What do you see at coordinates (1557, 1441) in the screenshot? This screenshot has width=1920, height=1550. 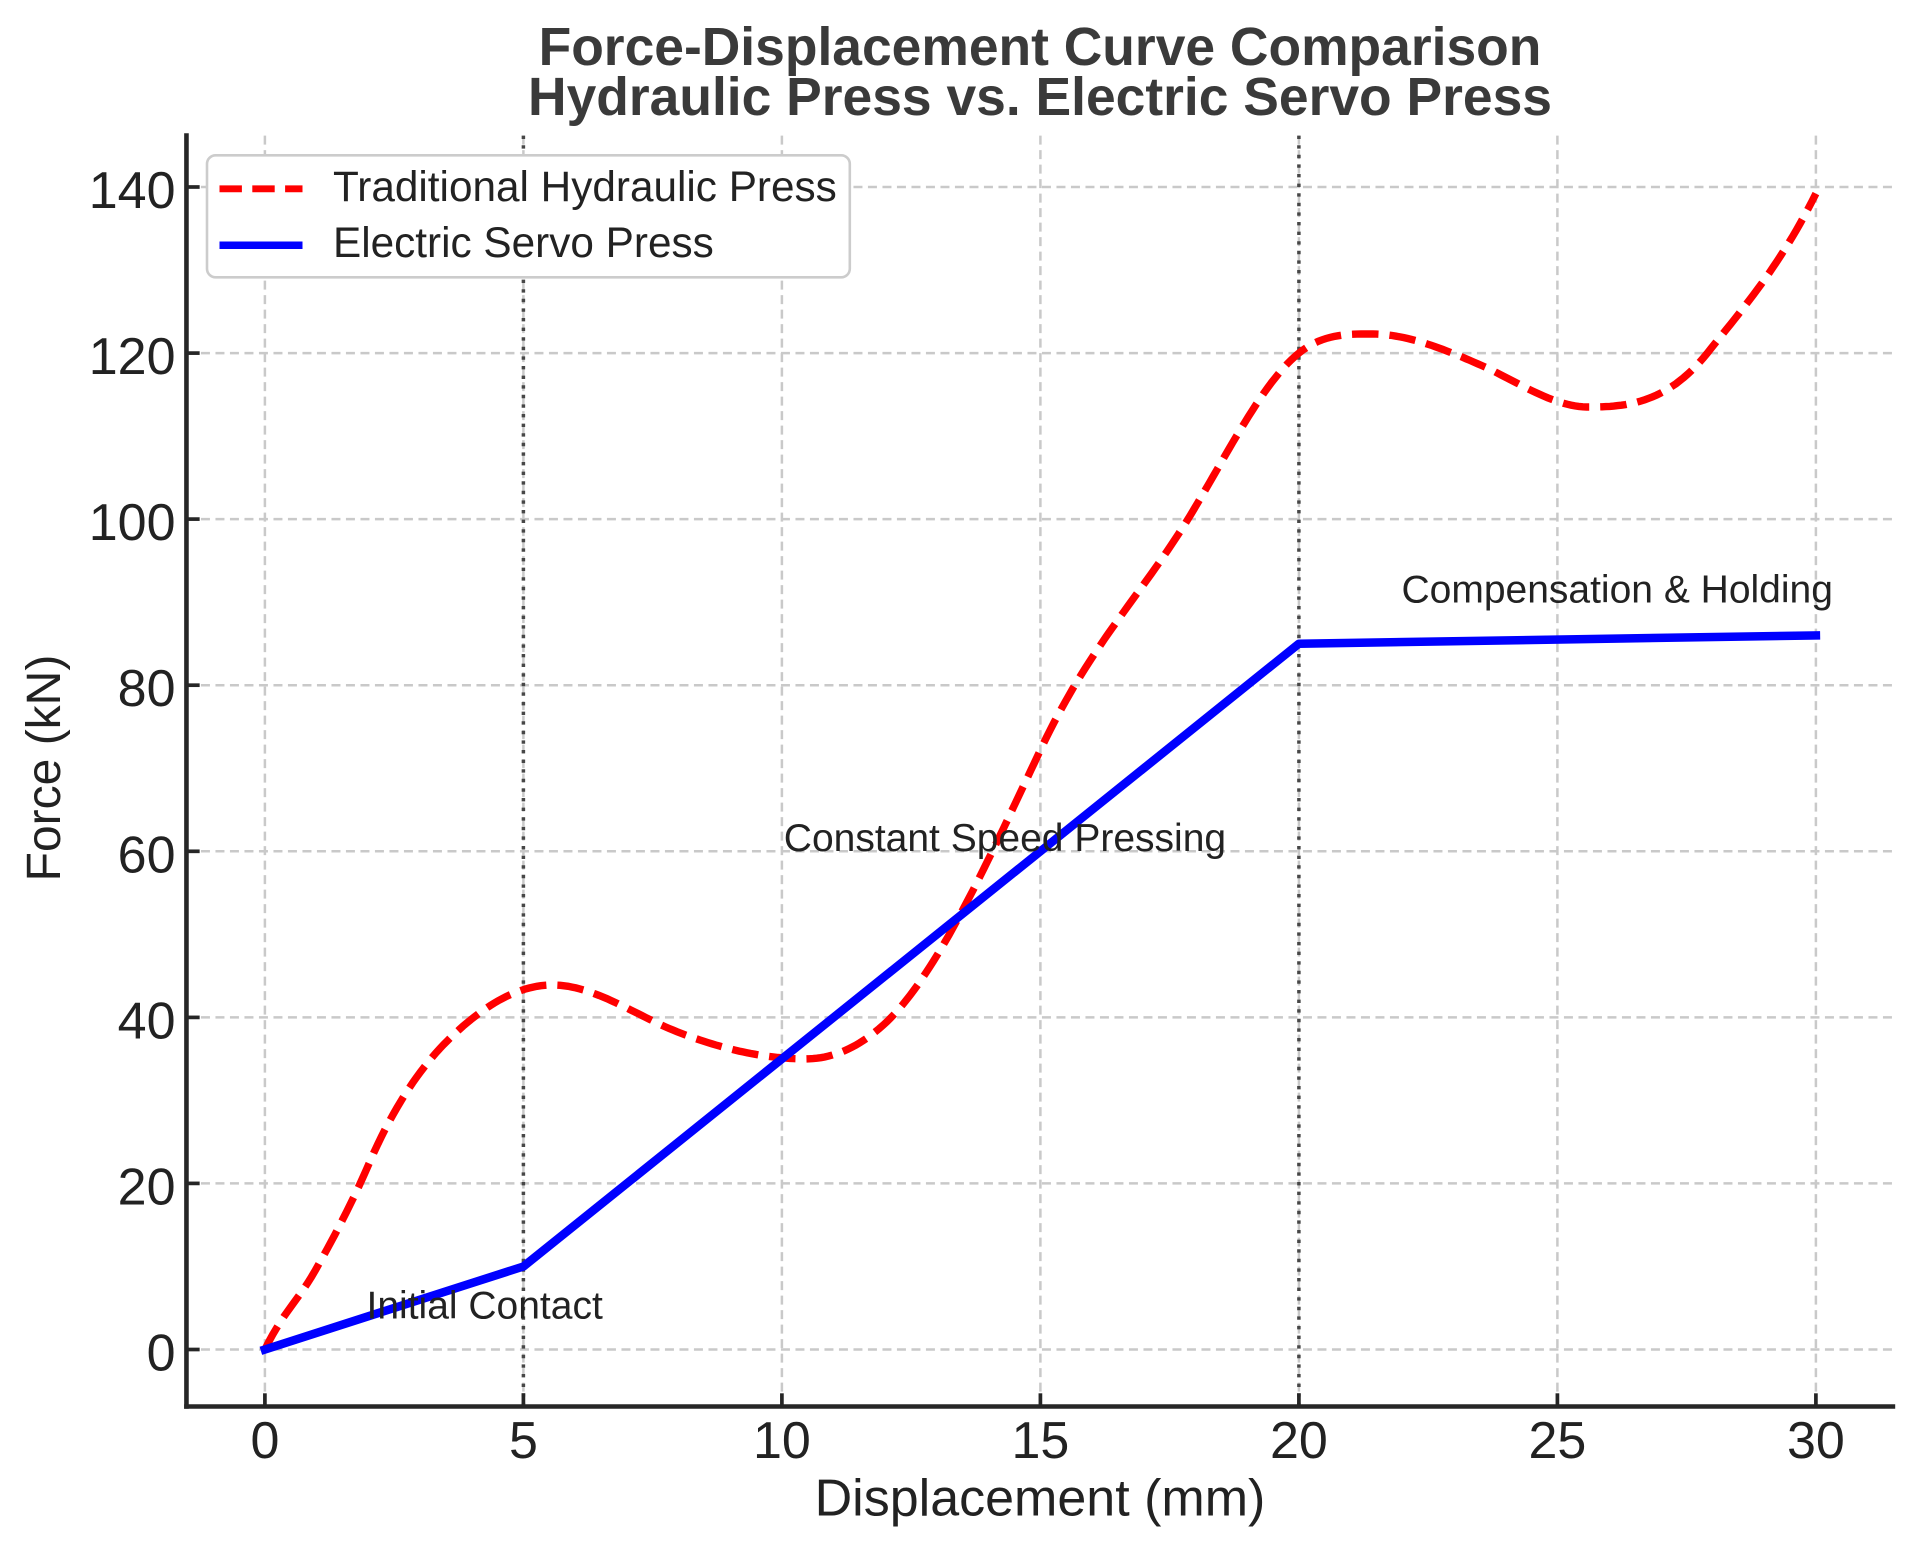 I see `svg-text: 25` at bounding box center [1557, 1441].